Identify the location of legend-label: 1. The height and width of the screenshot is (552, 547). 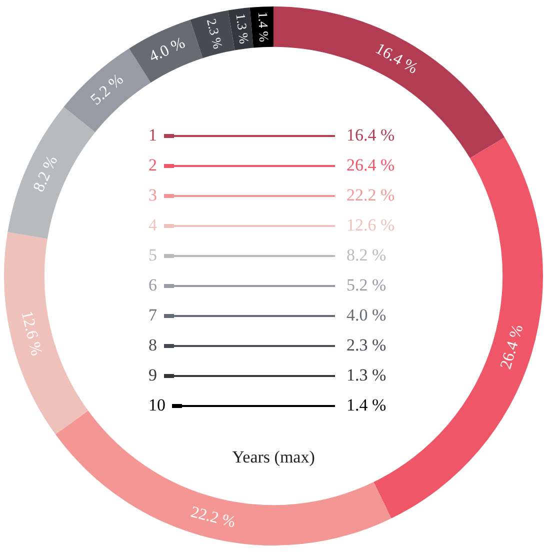
(152, 134).